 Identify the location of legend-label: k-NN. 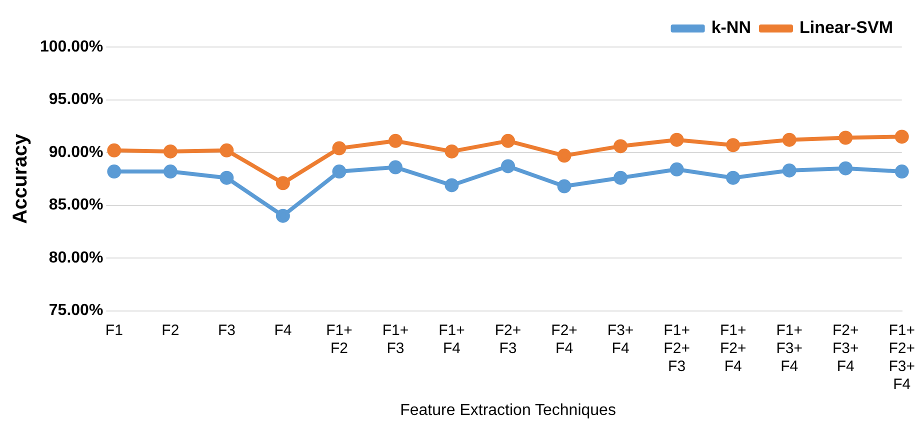
(731, 28).